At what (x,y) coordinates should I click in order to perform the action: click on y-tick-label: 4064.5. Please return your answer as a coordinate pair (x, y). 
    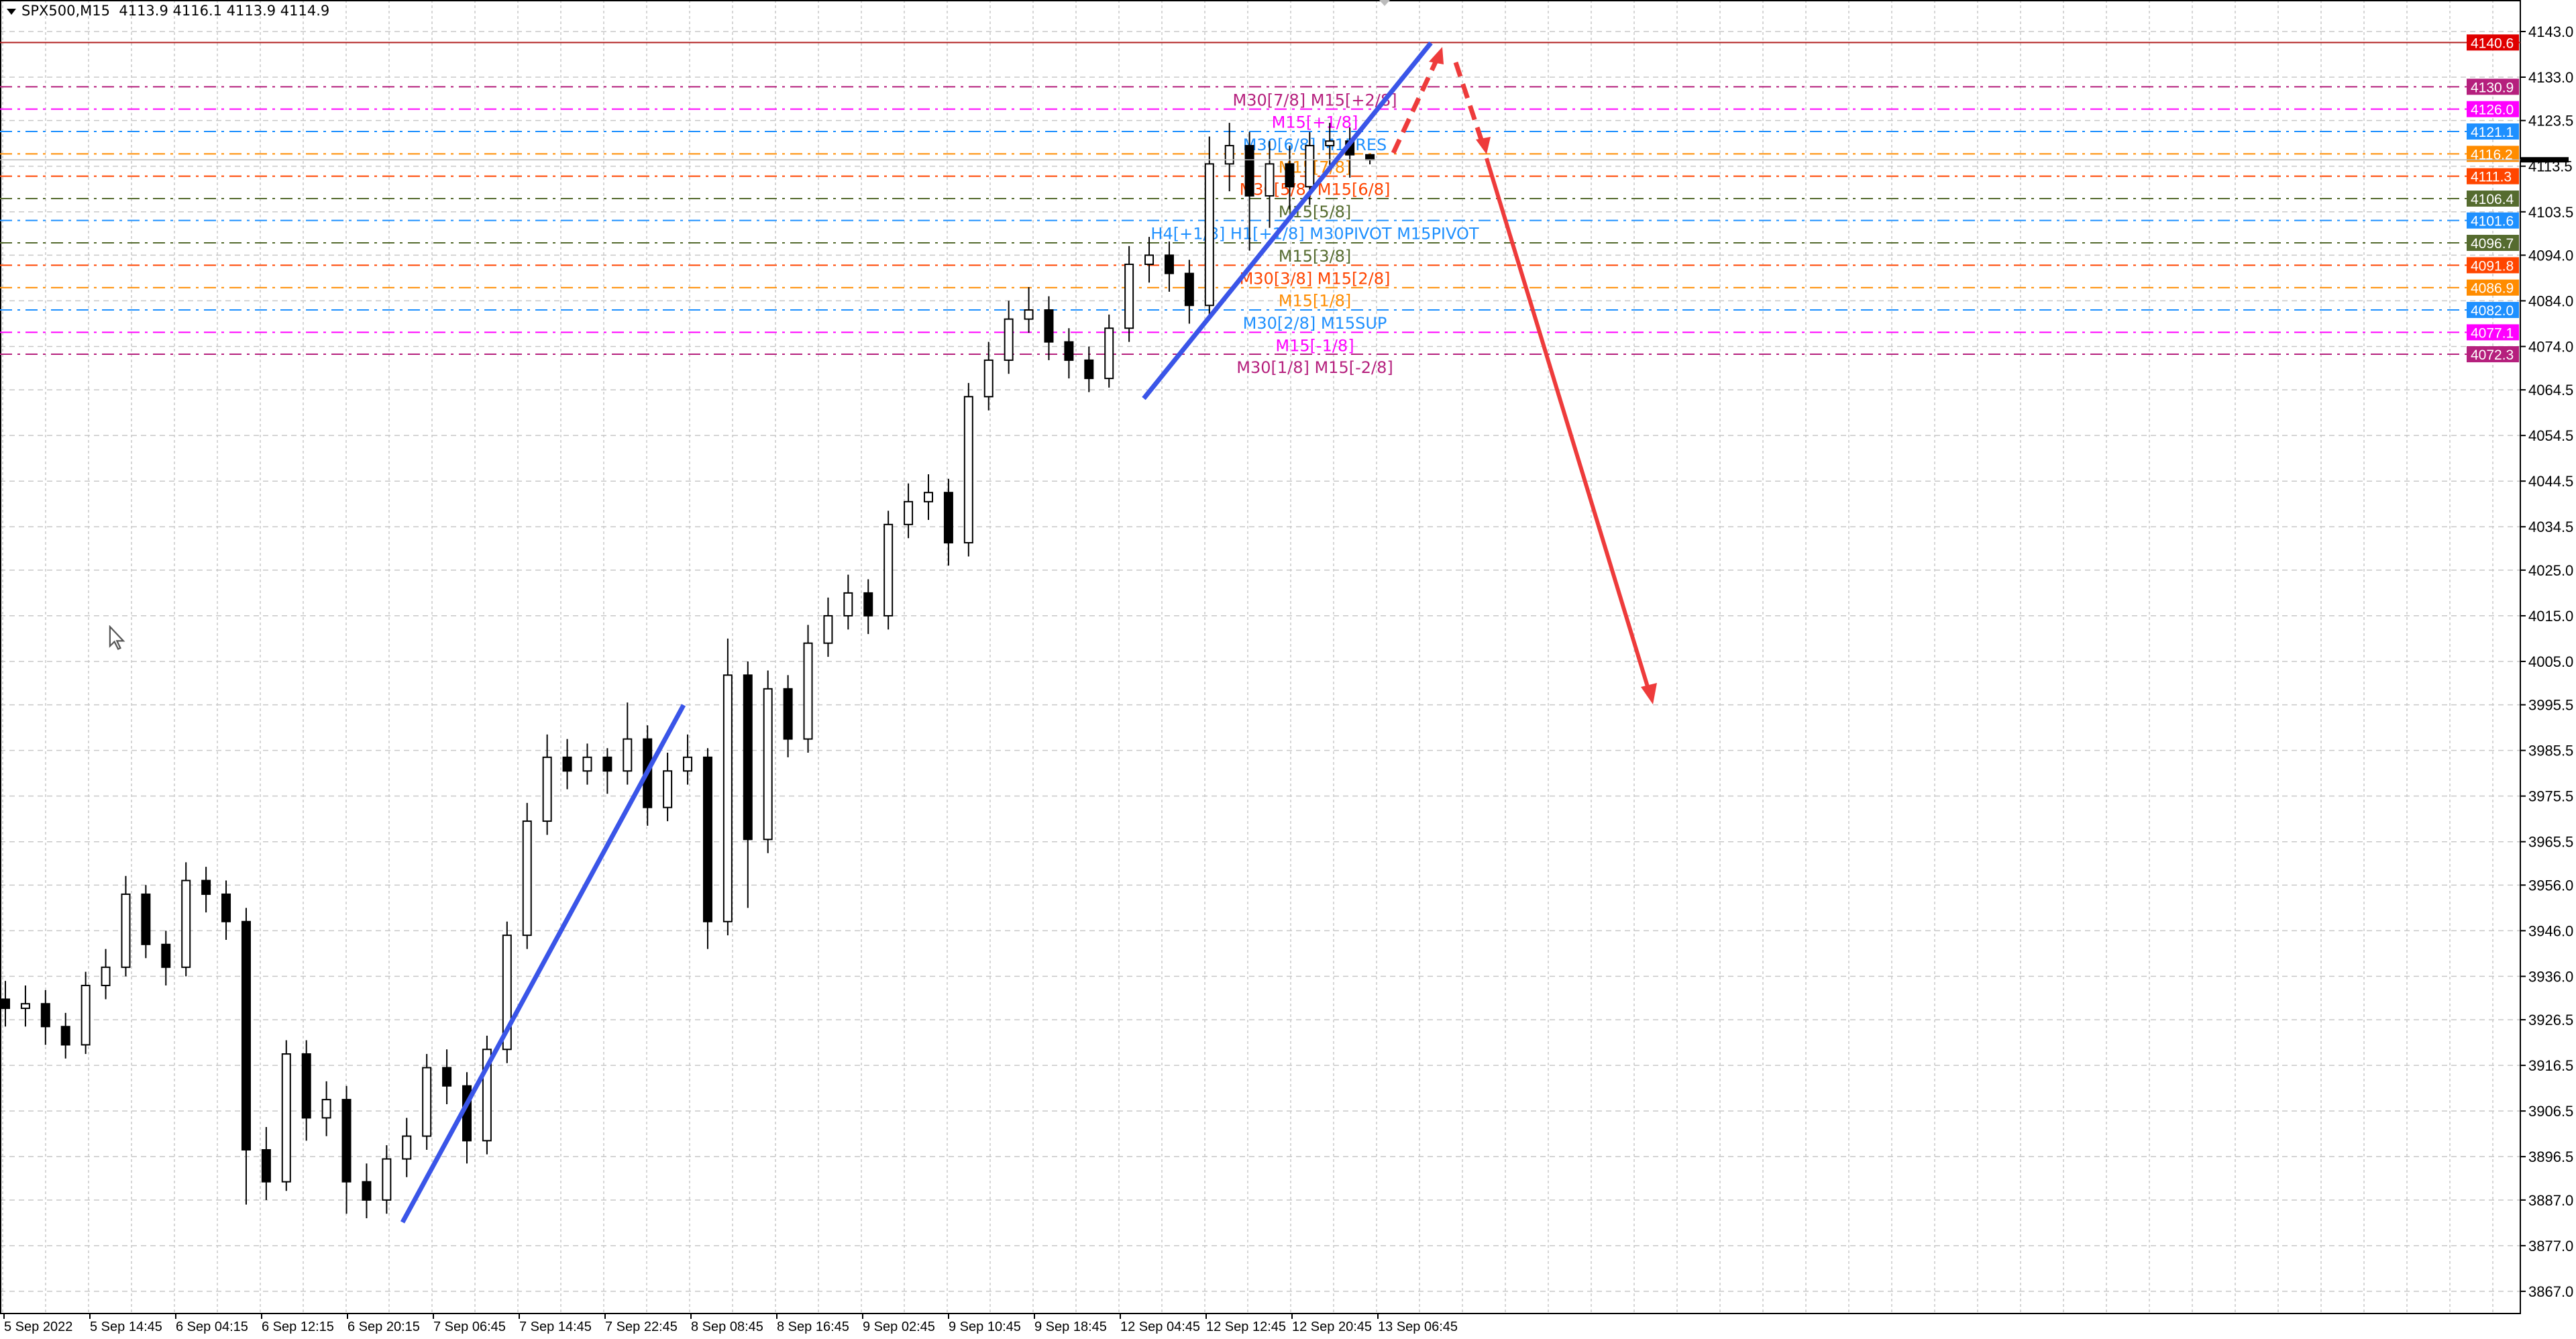
    Looking at the image, I should click on (2550, 390).